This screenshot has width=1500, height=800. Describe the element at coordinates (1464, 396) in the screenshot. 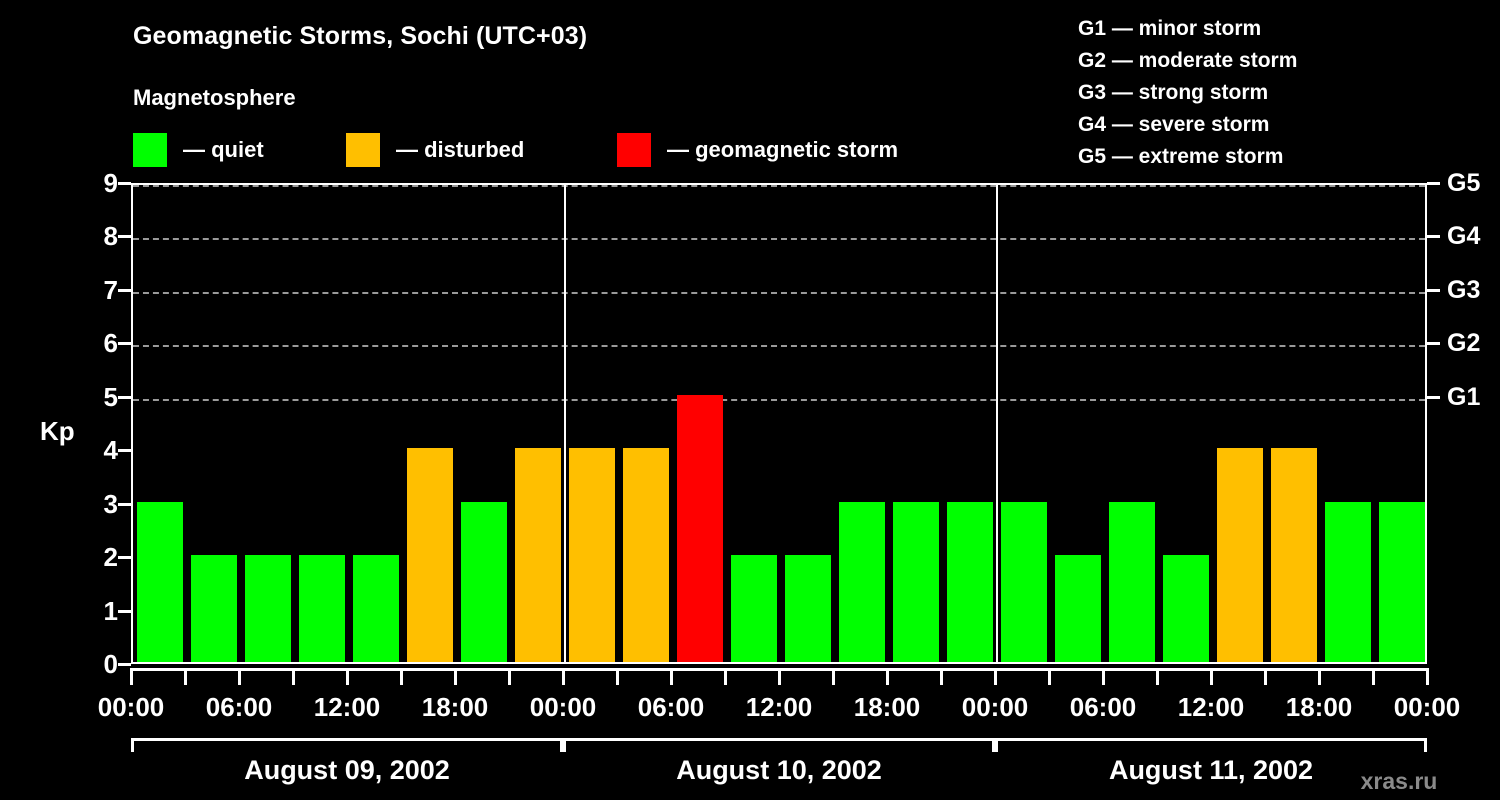

I see `g-tick-label: G1` at that location.